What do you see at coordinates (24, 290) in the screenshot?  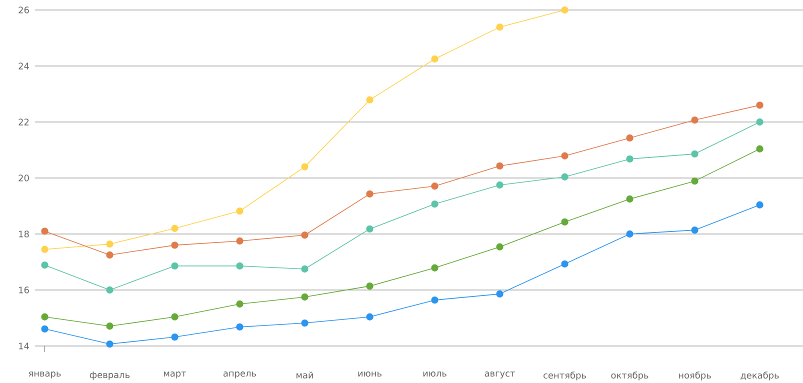 I see `y-tick-label: 16` at bounding box center [24, 290].